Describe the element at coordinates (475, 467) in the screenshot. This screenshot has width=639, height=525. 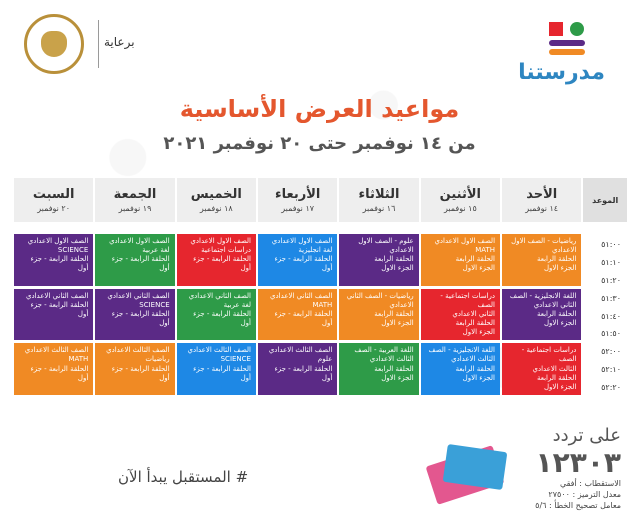
I see `satellite-card-icon` at that location.